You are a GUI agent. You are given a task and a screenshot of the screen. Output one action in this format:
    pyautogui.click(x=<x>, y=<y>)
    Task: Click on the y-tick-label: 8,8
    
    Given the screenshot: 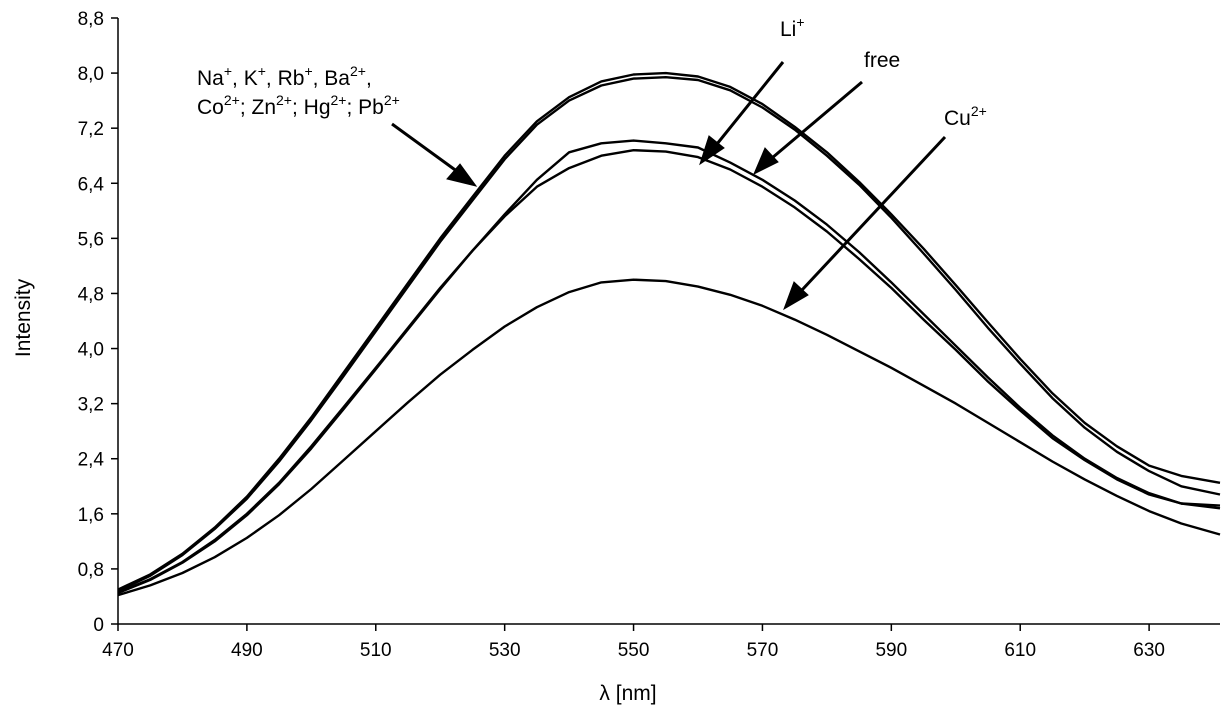 What is the action you would take?
    pyautogui.click(x=91, y=19)
    